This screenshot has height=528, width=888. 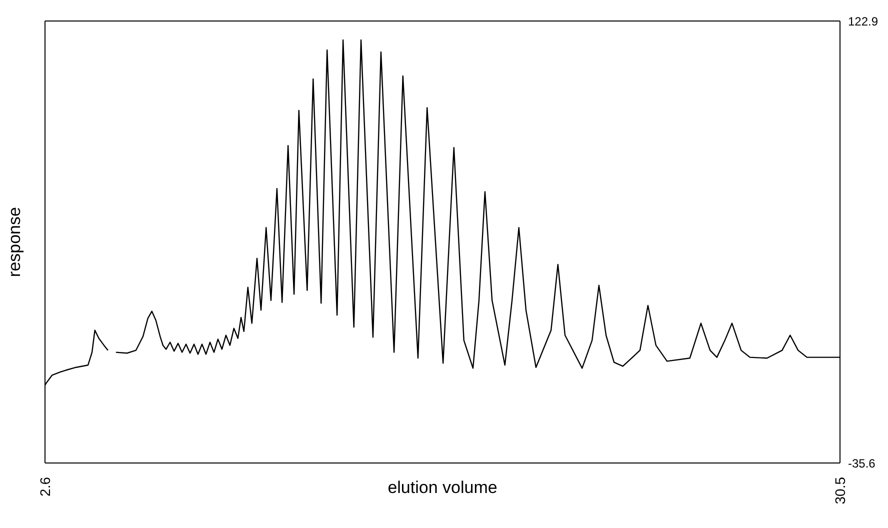 I want to click on y-axis-title: response, so click(x=14, y=242).